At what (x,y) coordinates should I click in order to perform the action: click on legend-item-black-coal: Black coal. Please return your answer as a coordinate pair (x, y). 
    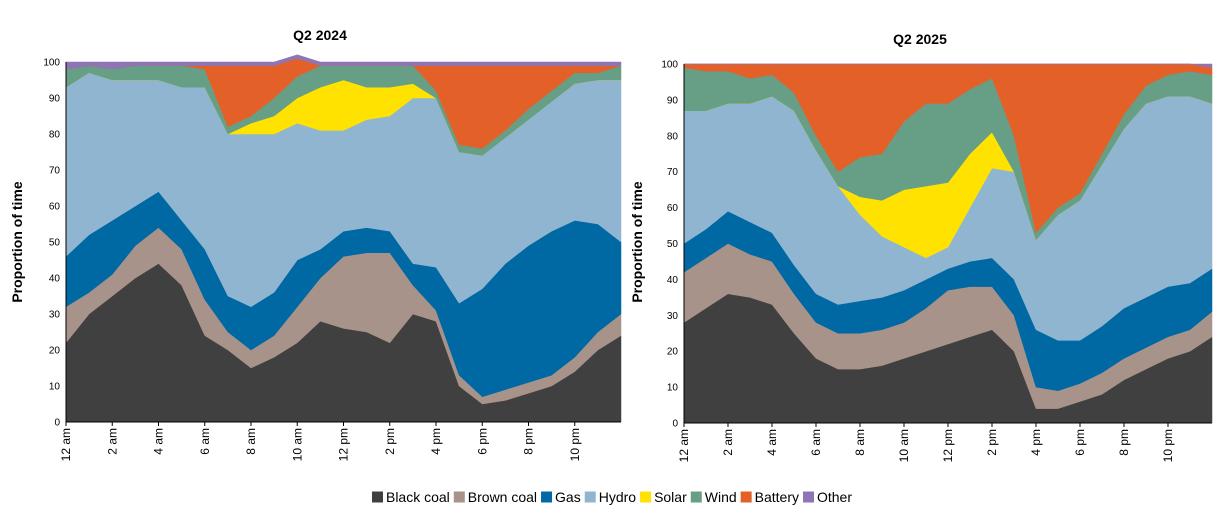
    Looking at the image, I should click on (410, 497).